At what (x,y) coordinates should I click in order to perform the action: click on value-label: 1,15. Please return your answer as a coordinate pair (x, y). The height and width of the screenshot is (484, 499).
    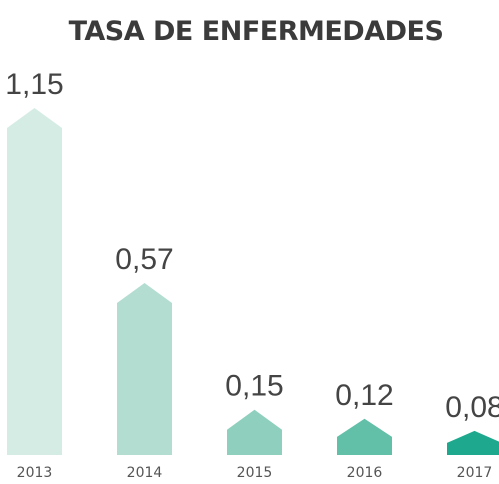
    Looking at the image, I should click on (34, 84).